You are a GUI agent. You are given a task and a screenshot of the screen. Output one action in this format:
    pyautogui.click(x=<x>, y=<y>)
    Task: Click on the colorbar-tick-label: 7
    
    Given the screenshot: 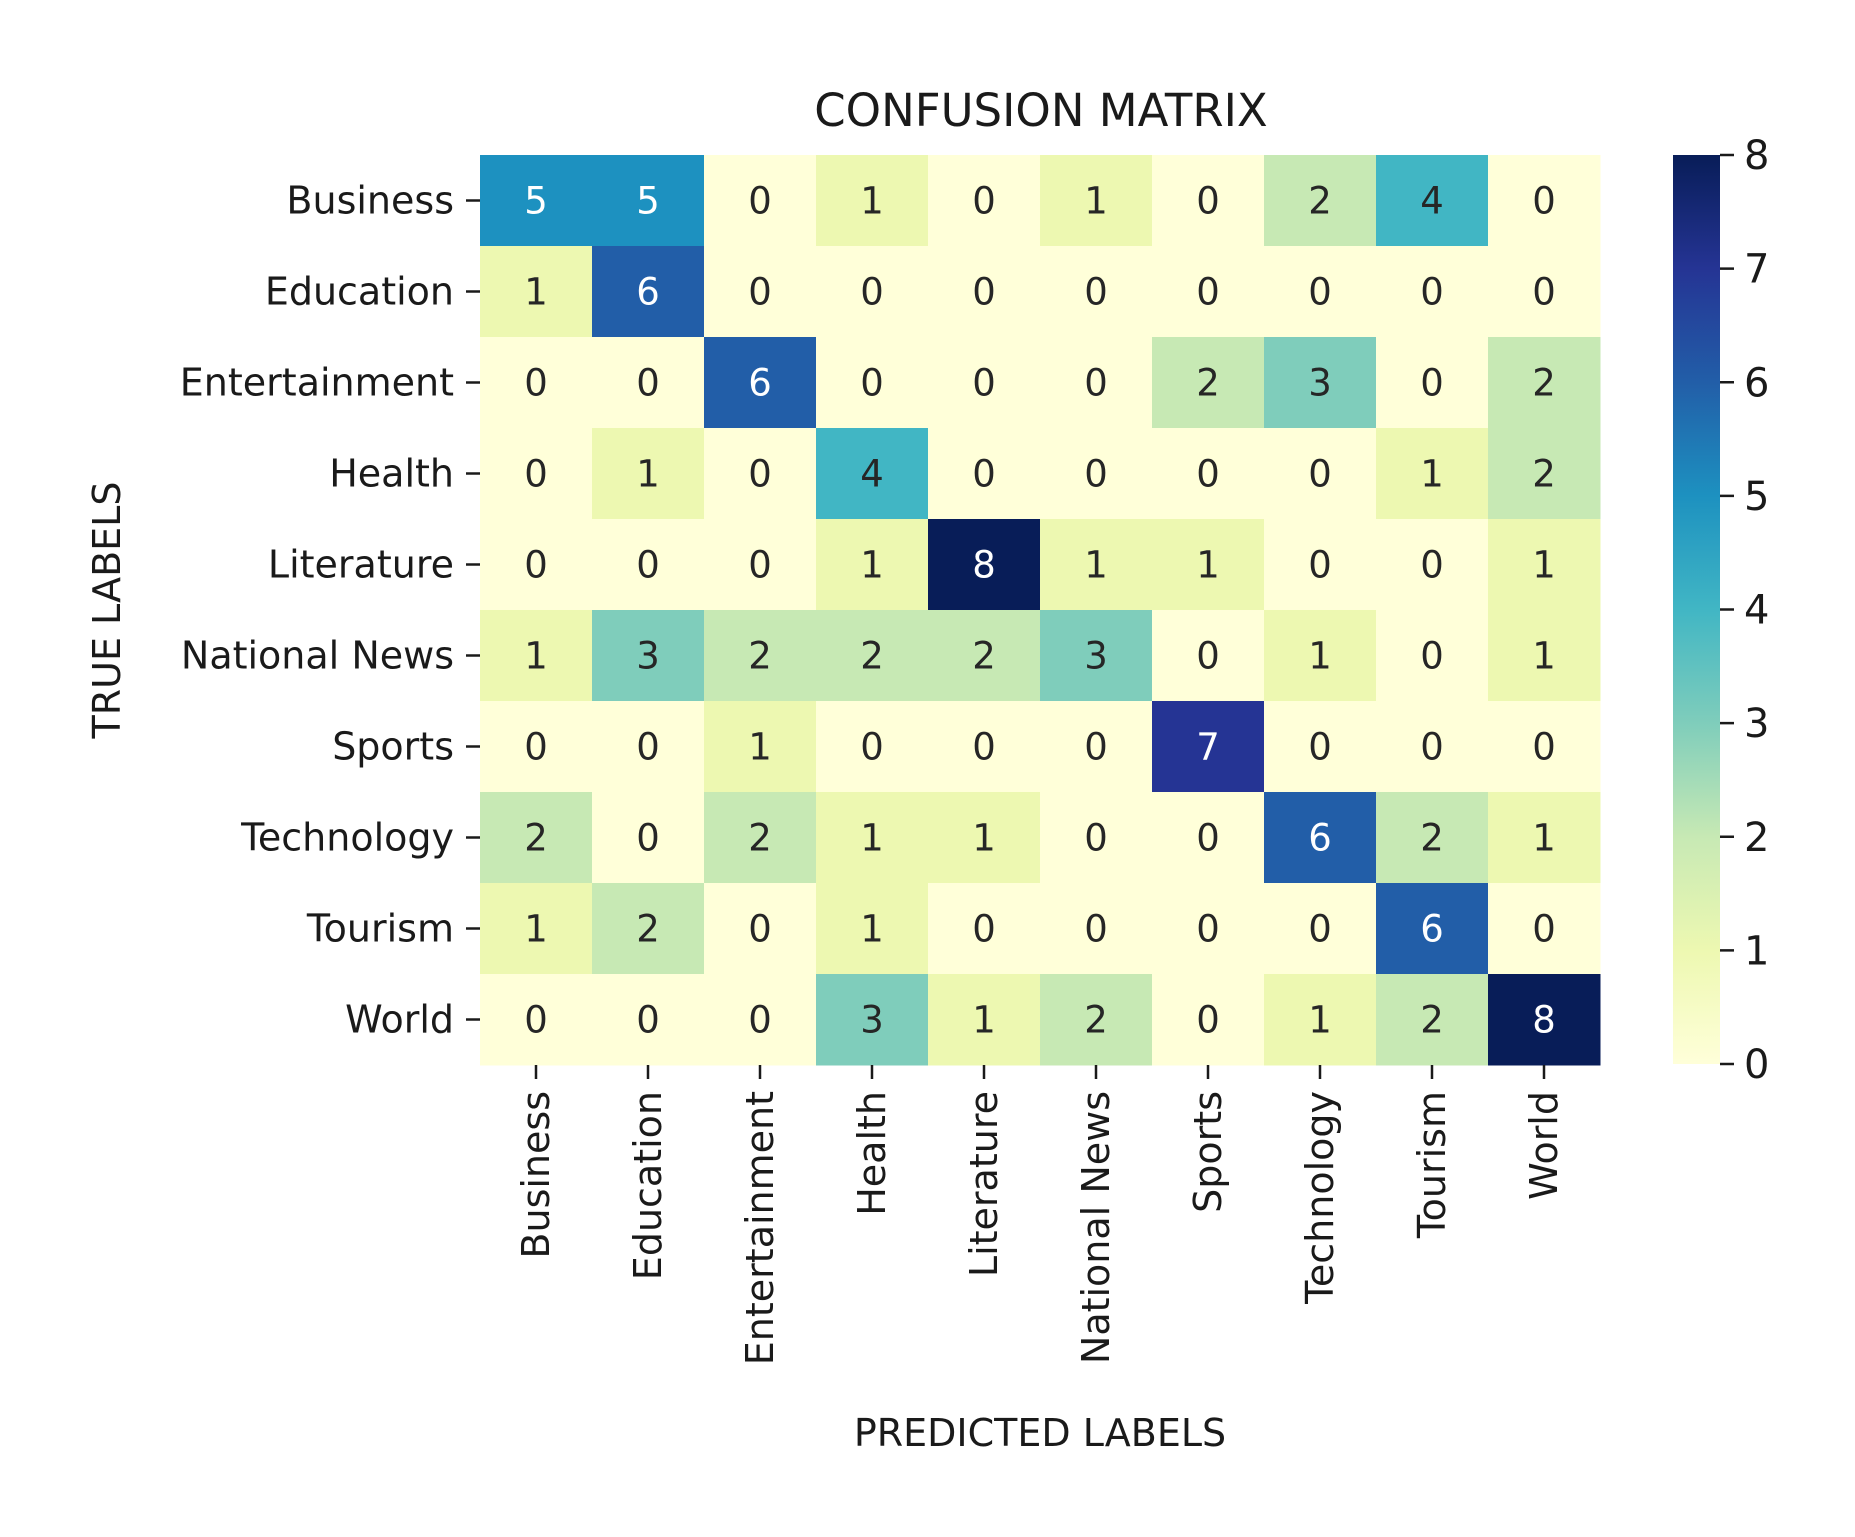 What is the action you would take?
    pyautogui.click(x=1756, y=270)
    